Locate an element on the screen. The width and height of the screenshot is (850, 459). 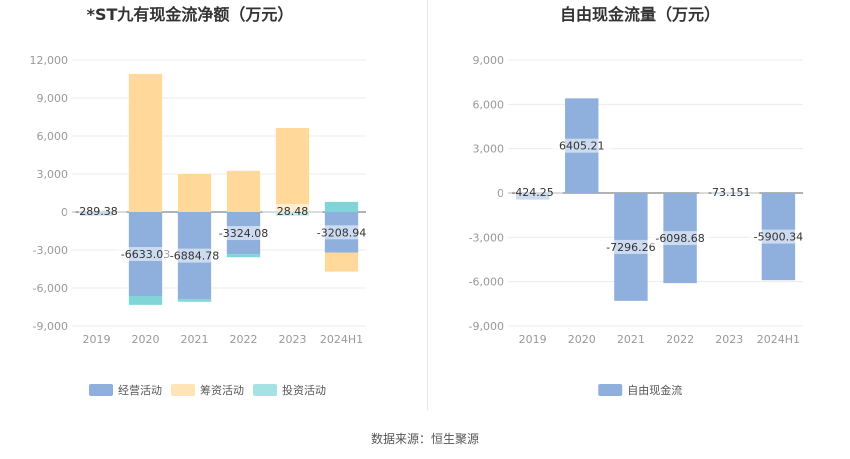
data-label: -6098.68 is located at coordinates (679, 238).